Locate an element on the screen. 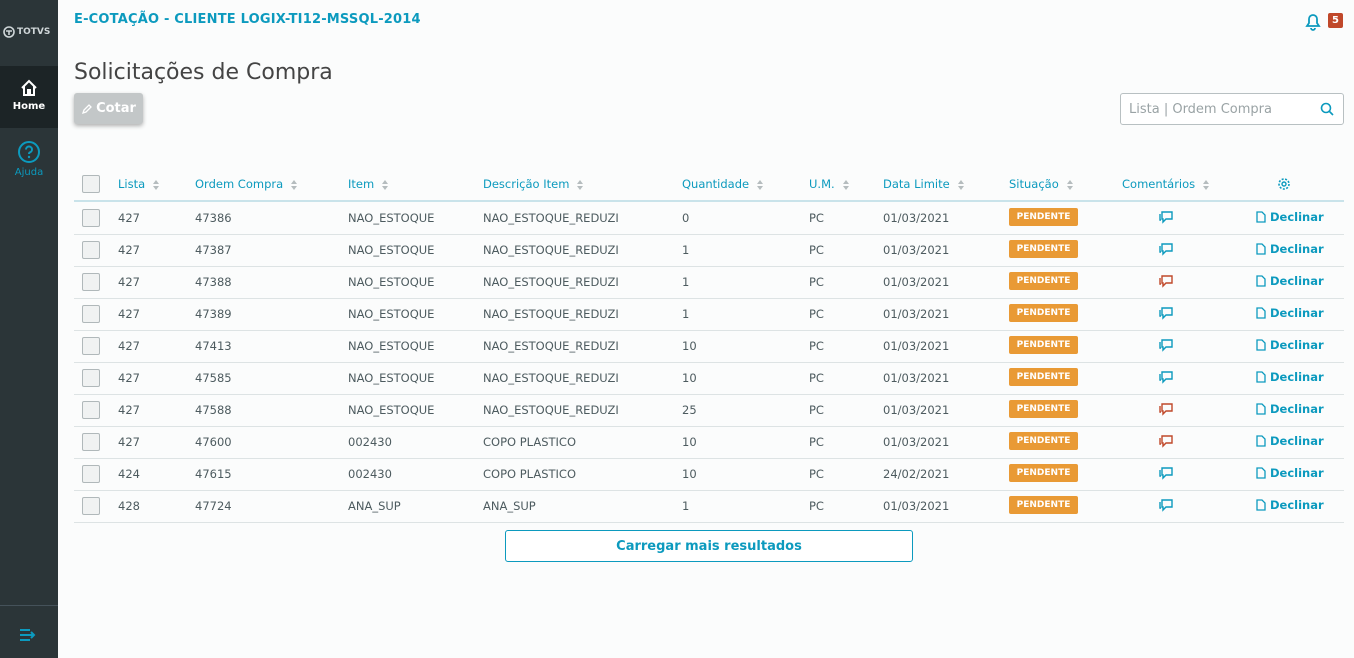 Image resolution: width=1354 pixels, height=658 pixels. column-header: Situação is located at coordinates (1041, 184).